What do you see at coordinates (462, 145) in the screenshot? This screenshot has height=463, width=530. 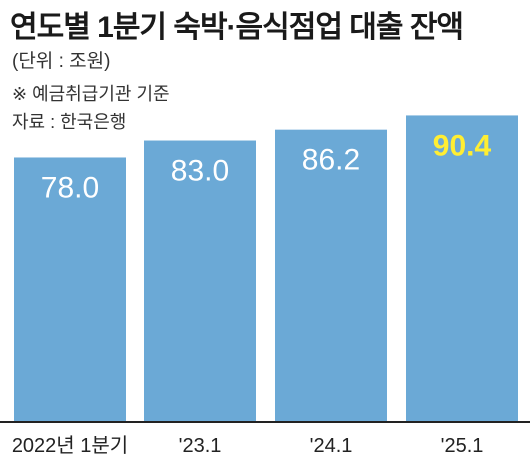 I see `value-label-3: 90.4` at bounding box center [462, 145].